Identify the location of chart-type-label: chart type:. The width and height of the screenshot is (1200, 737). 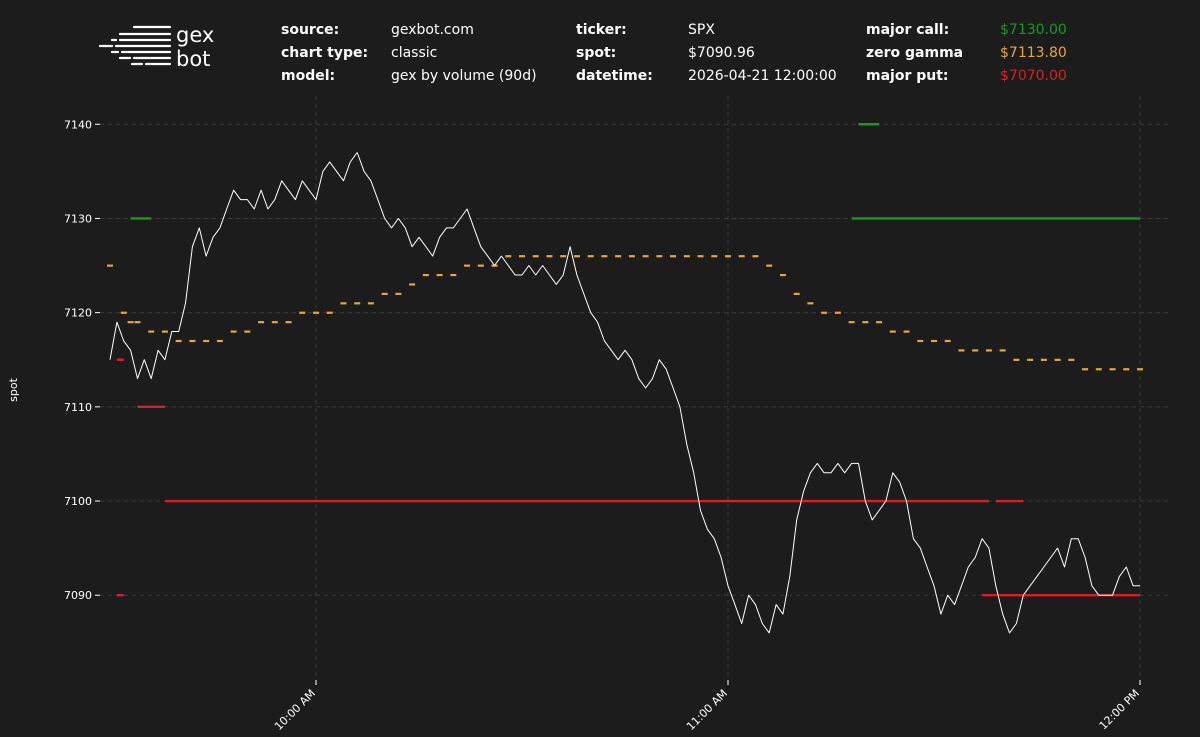
(325, 53).